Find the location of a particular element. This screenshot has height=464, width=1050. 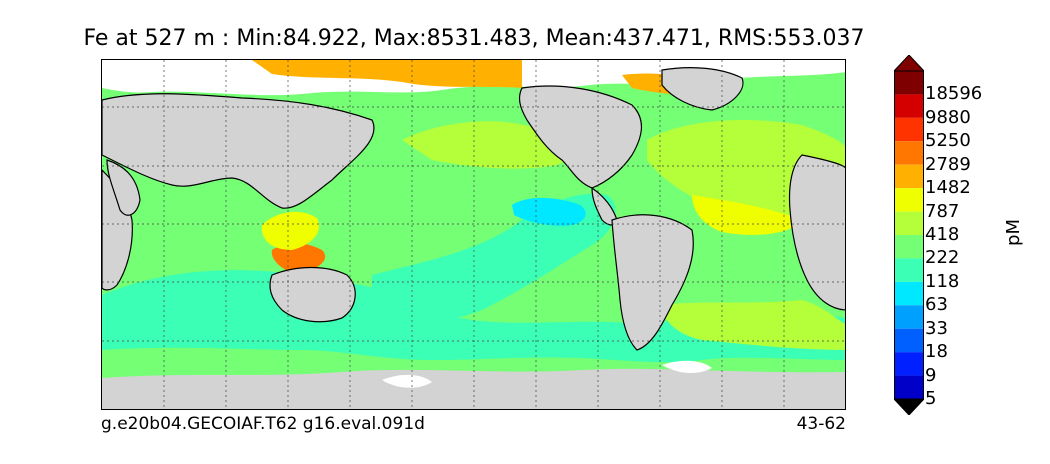

colorbar is located at coordinates (909, 235).